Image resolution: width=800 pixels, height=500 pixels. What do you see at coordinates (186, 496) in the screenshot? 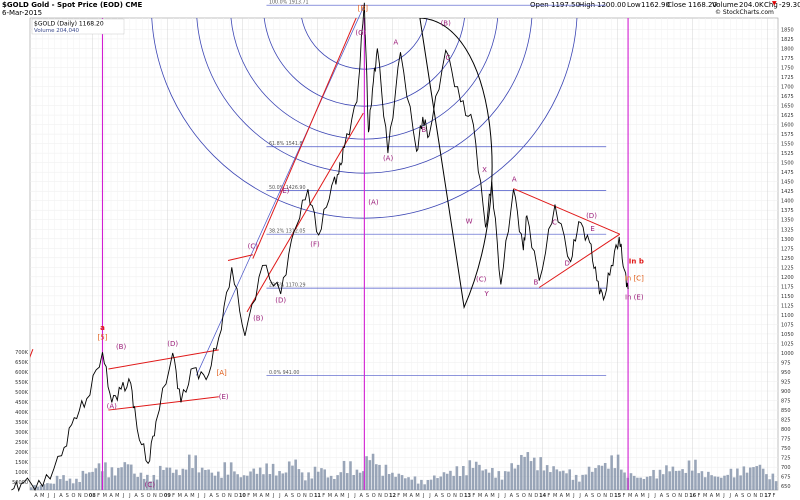
I see `x-tick-label: A` at bounding box center [186, 496].